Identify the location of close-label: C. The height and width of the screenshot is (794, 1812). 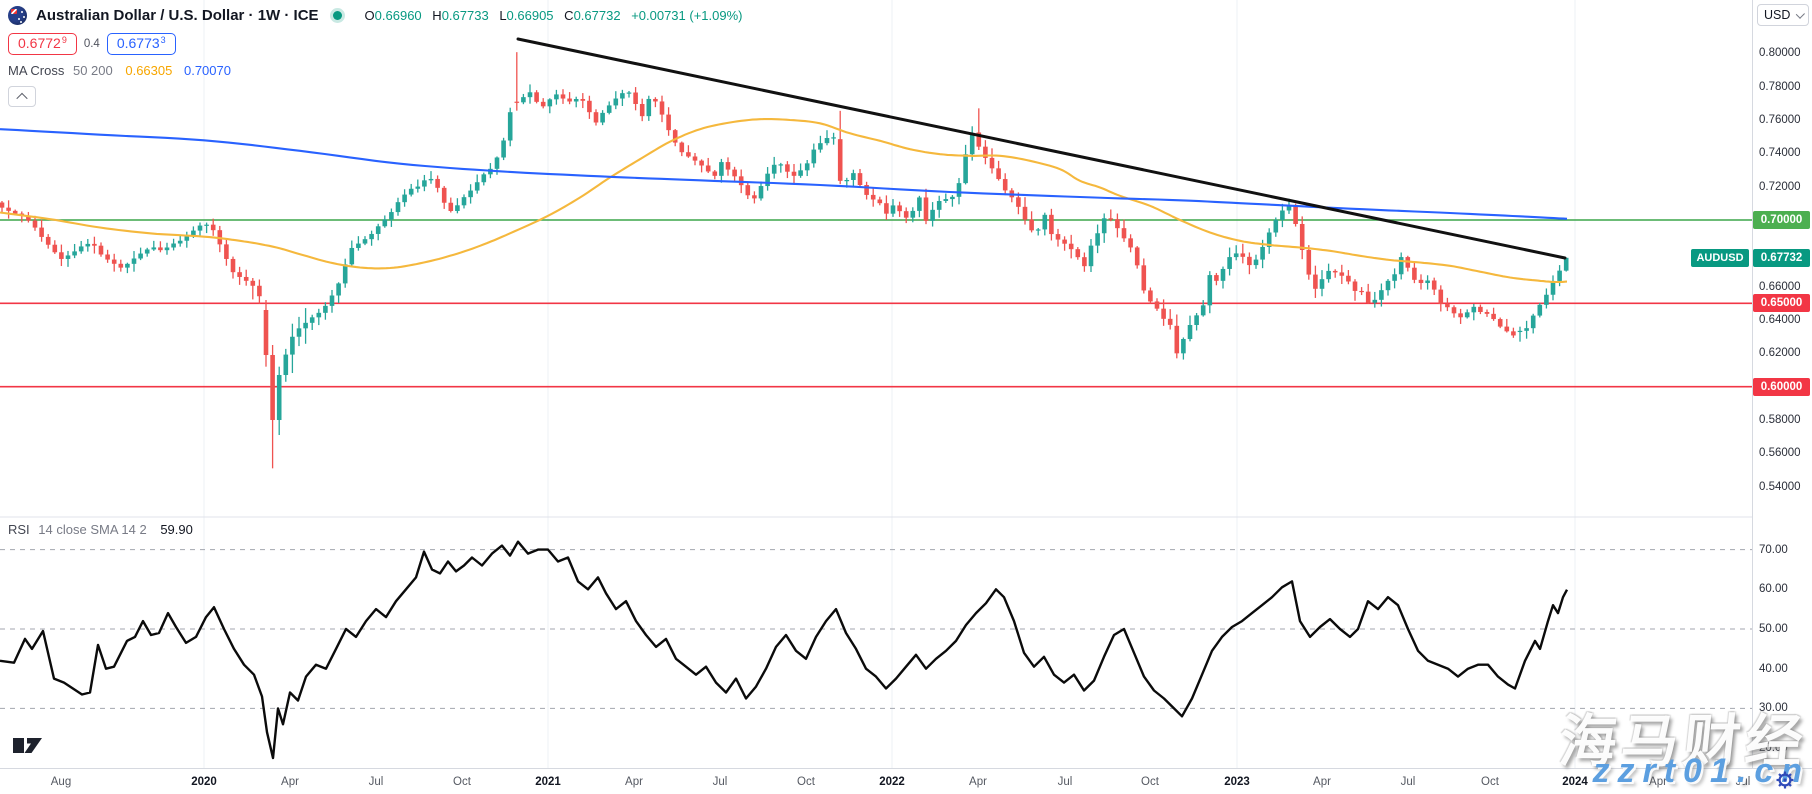
(569, 15).